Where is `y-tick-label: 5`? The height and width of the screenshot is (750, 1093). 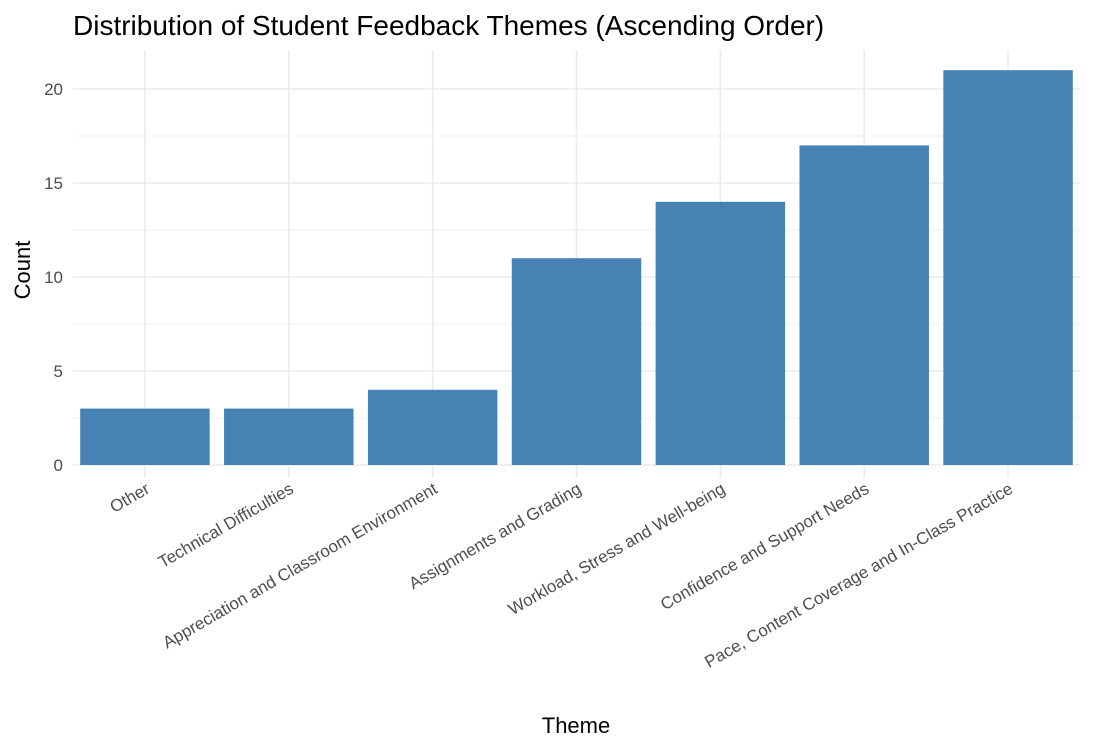
y-tick-label: 5 is located at coordinates (58, 371).